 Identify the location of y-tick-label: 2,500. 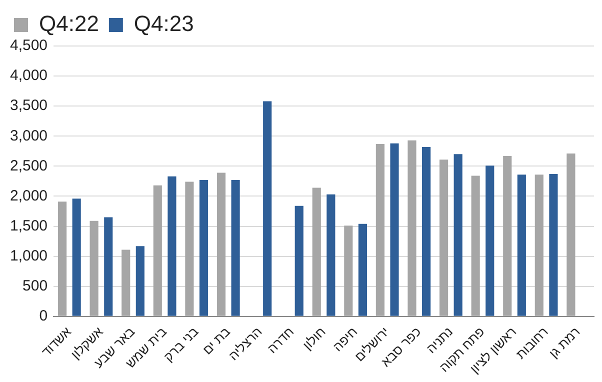
(29, 165).